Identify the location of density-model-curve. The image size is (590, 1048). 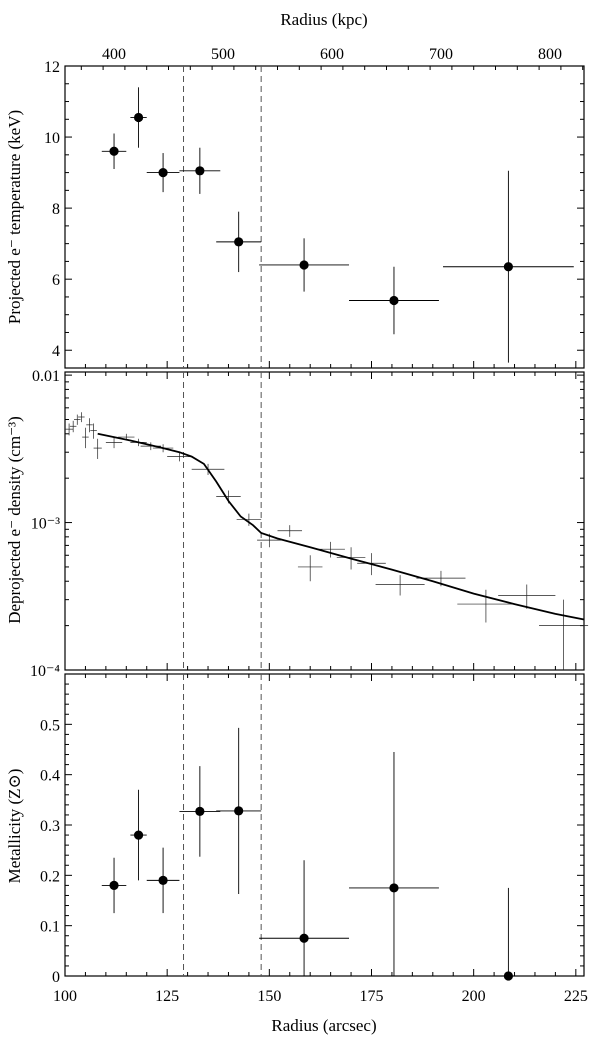
(341, 526).